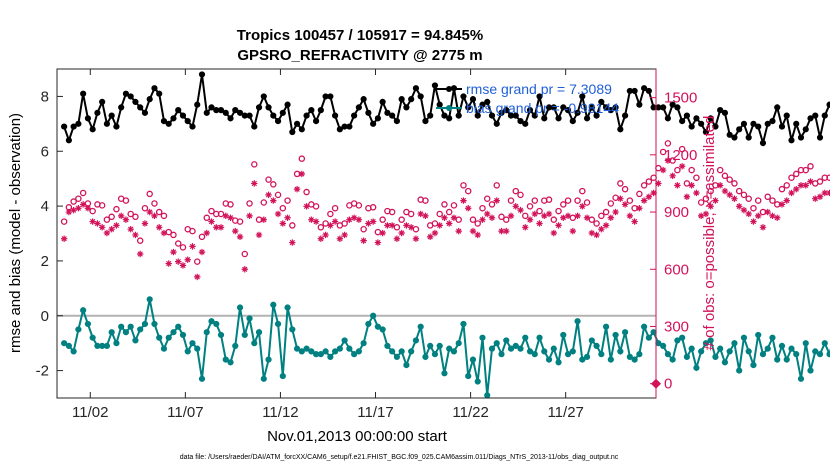 This screenshot has height=470, width=830. I want to click on y-tick-label: 8, so click(45, 96).